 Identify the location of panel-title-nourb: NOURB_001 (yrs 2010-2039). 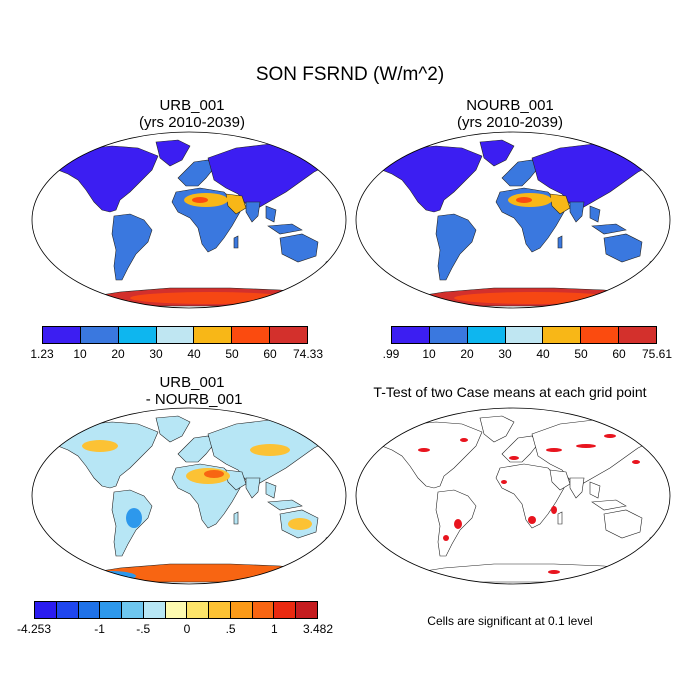
(510, 114).